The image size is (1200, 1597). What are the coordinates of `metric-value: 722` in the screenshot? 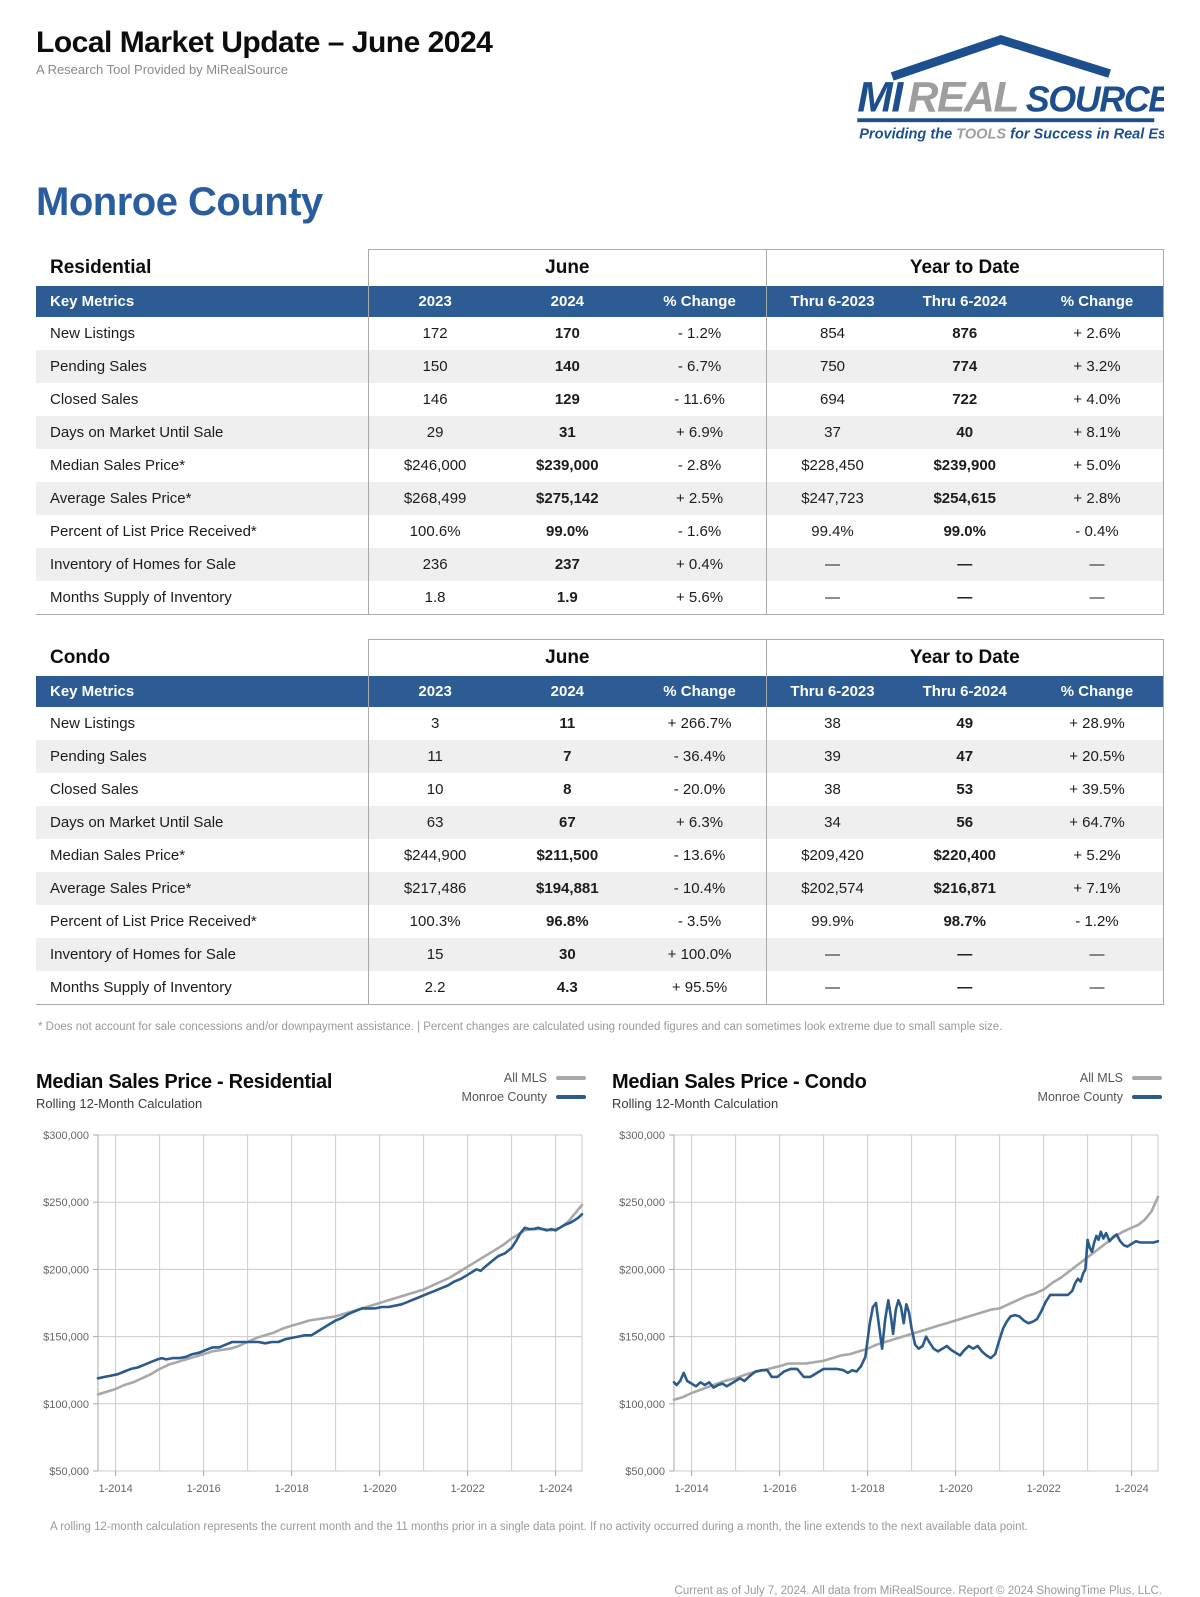 It's located at (965, 400).